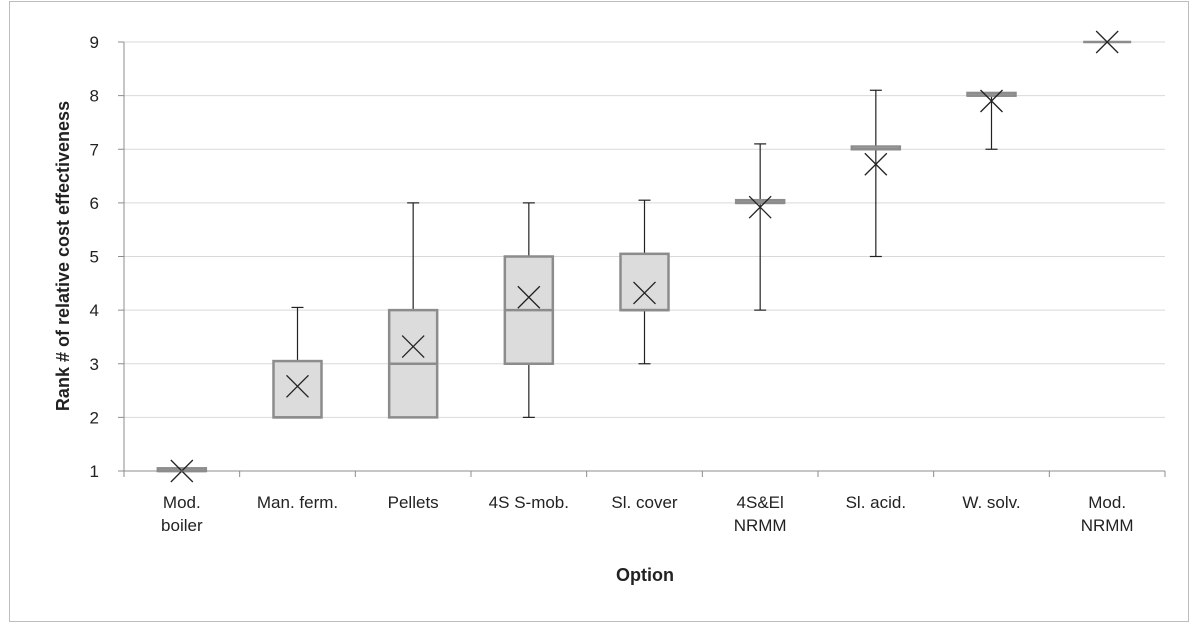 This screenshot has width=1190, height=623. What do you see at coordinates (760, 502) in the screenshot?
I see `x-category-label: 4S&El` at bounding box center [760, 502].